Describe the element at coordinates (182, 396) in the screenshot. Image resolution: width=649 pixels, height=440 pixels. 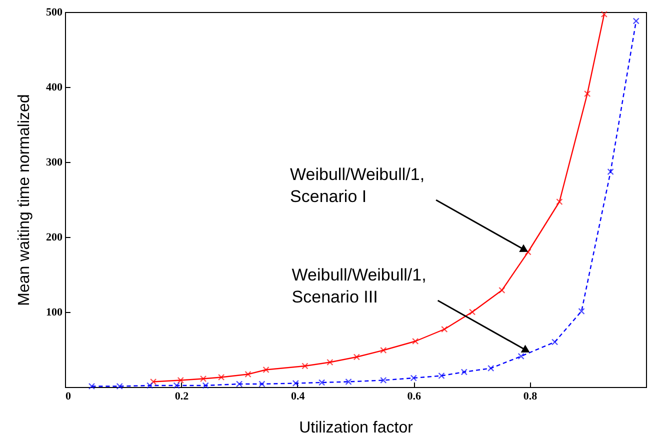
I see `x-tick-label: 0.2` at that location.